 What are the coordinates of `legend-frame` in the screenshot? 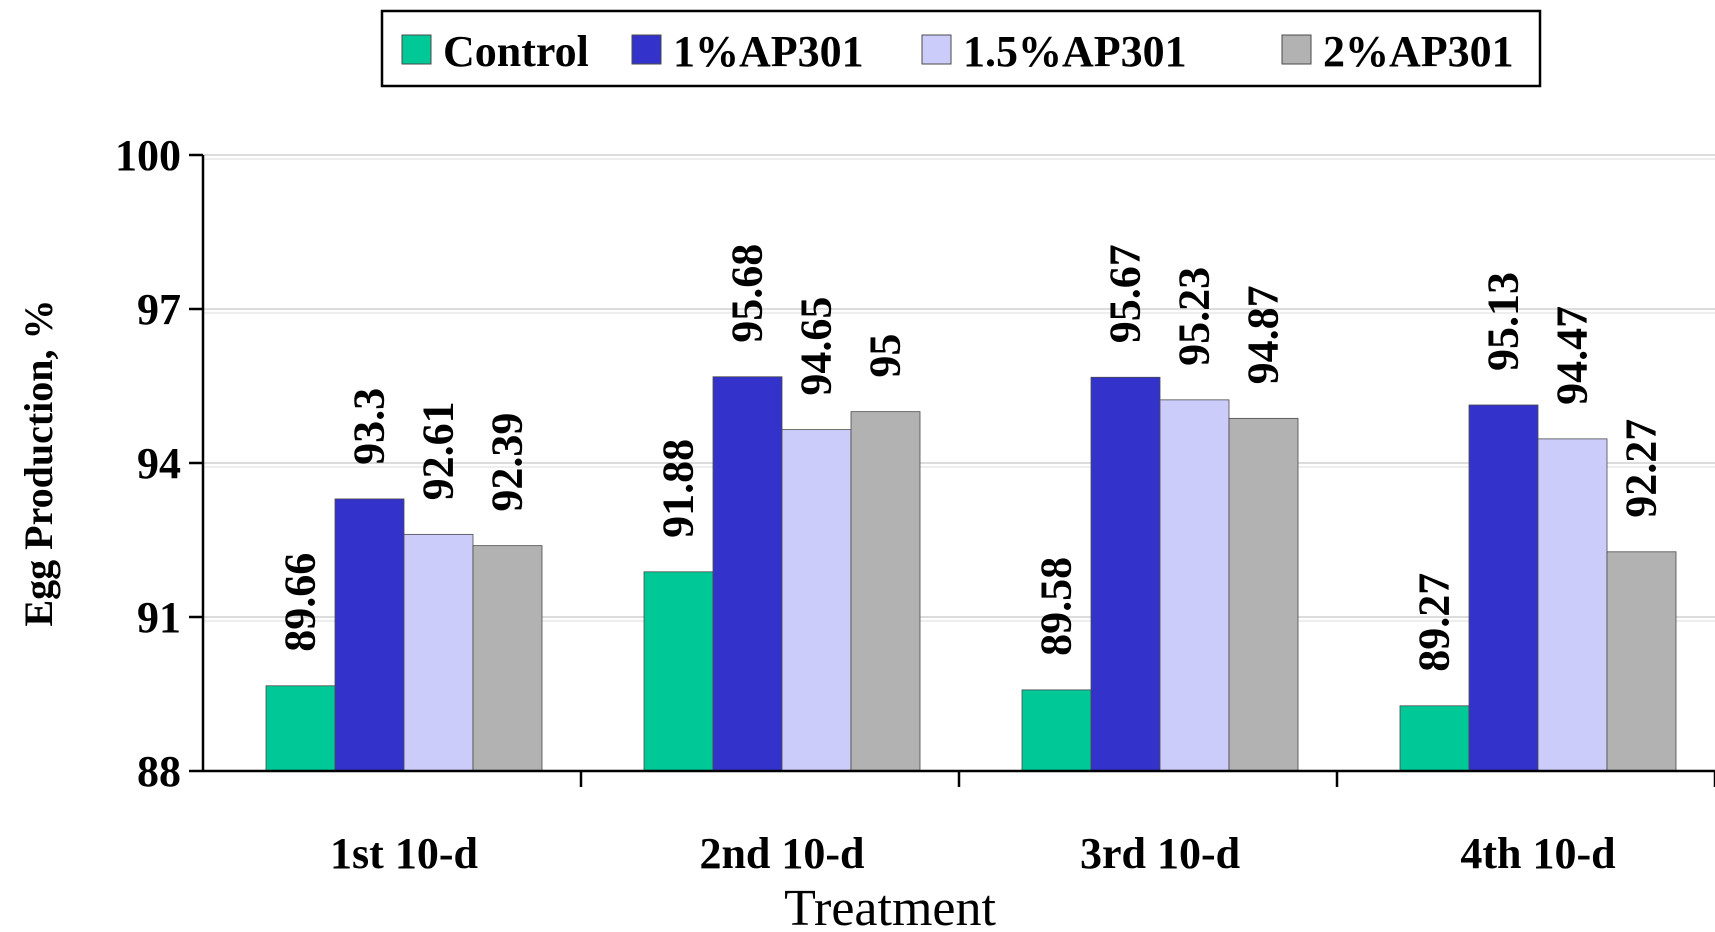 It's located at (961, 48).